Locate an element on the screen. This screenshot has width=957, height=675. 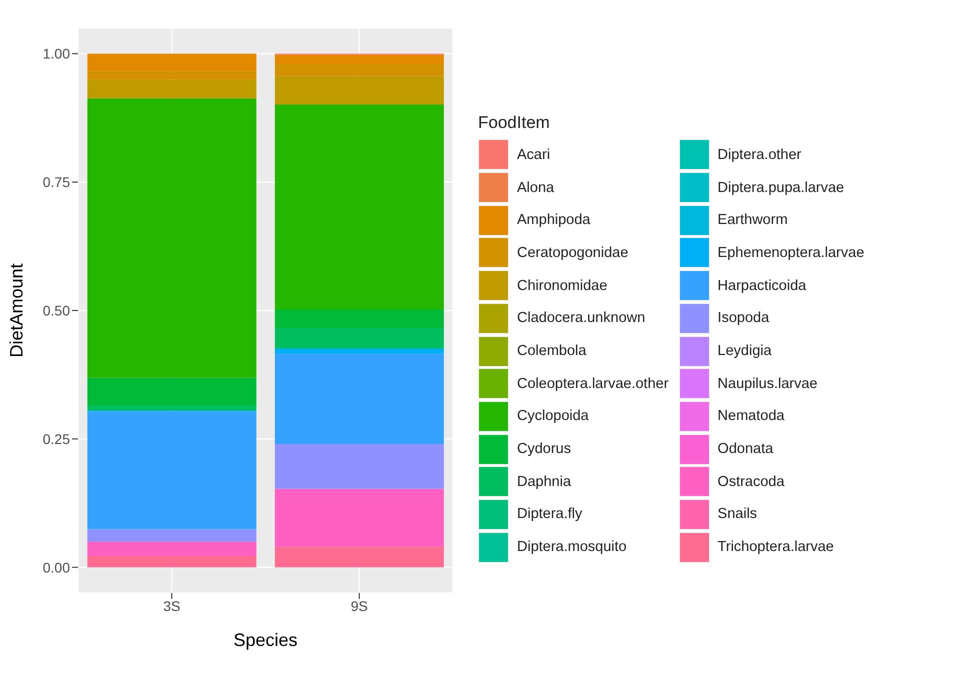
y-tick-label: 0.25 is located at coordinates (56, 438).